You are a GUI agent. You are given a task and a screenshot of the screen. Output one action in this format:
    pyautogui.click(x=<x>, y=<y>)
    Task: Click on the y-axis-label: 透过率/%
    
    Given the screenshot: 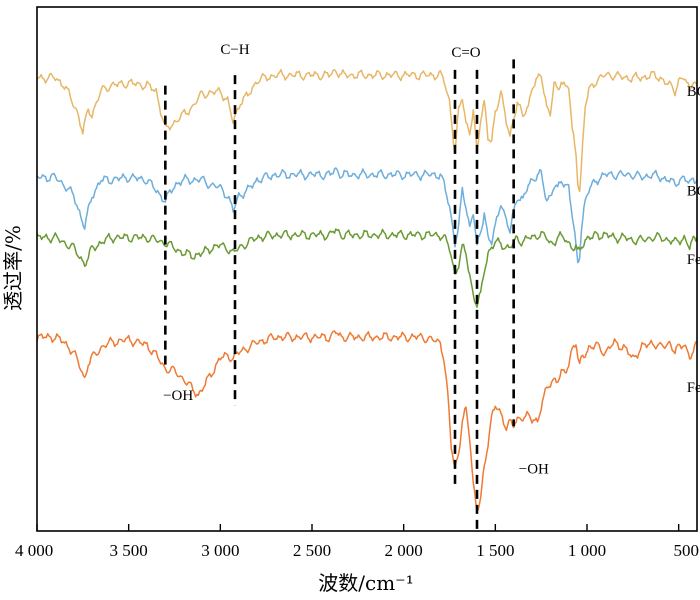 What is the action you would take?
    pyautogui.click(x=13, y=268)
    